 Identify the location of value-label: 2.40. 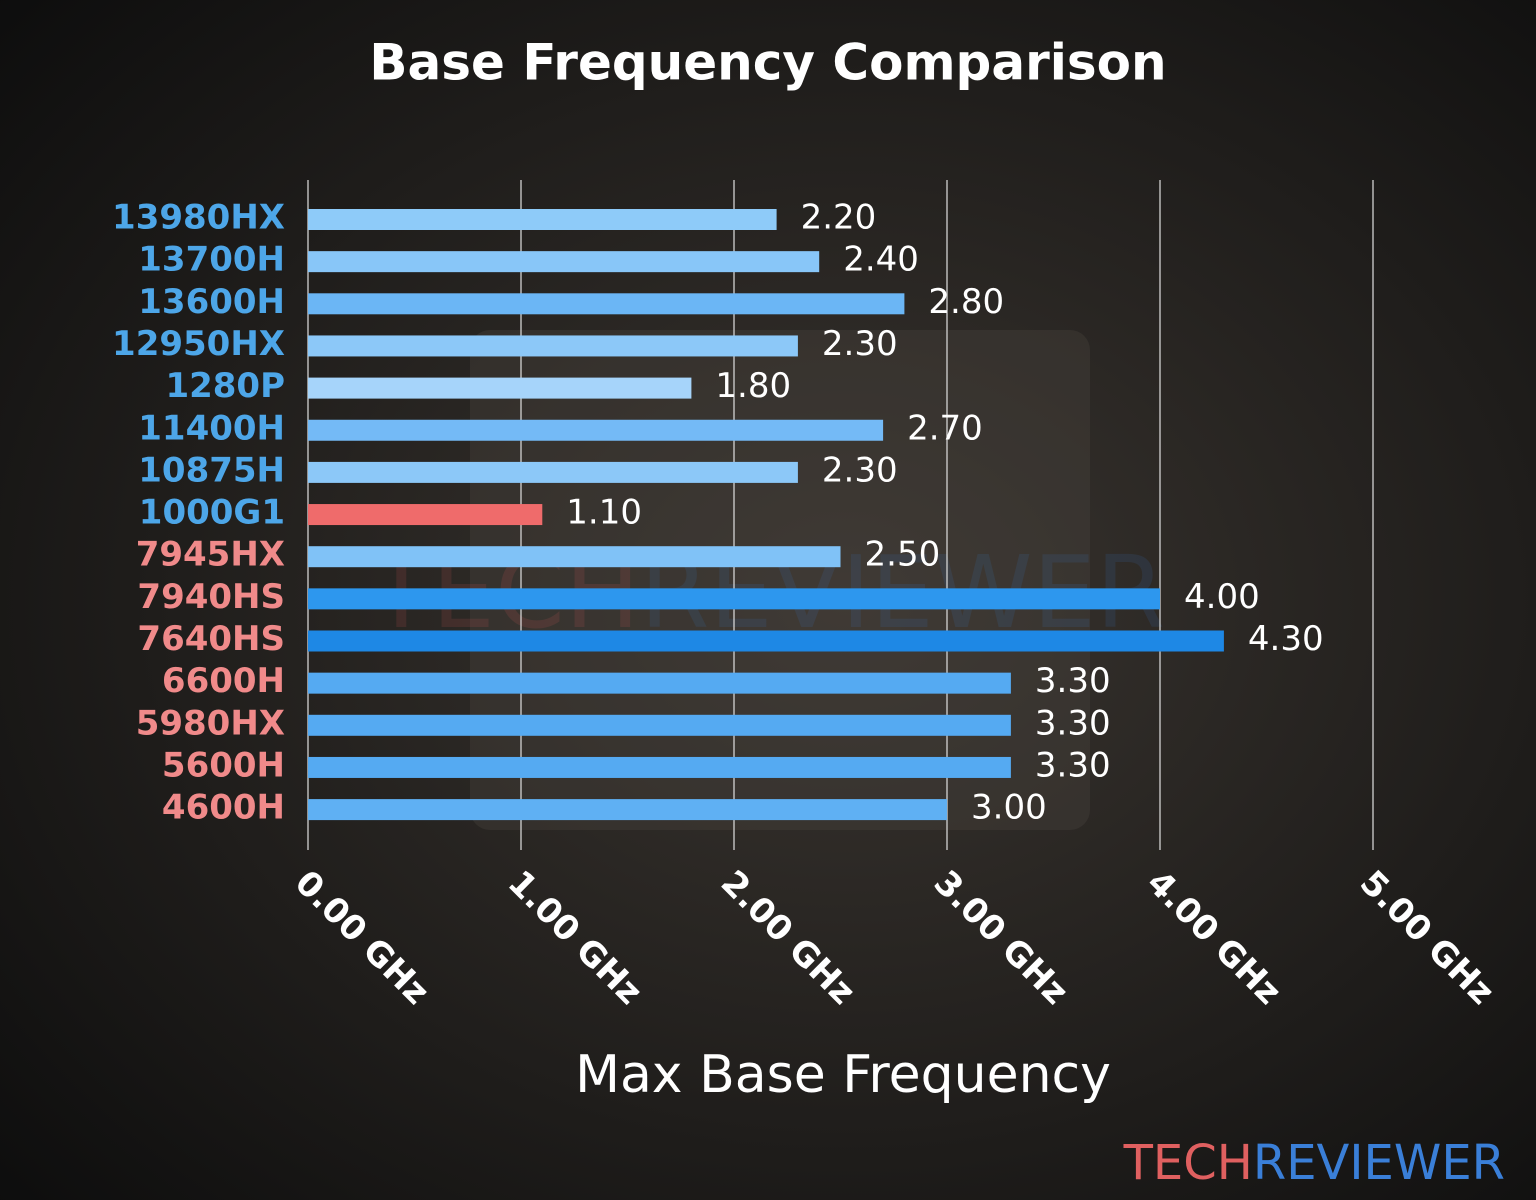
(881, 260).